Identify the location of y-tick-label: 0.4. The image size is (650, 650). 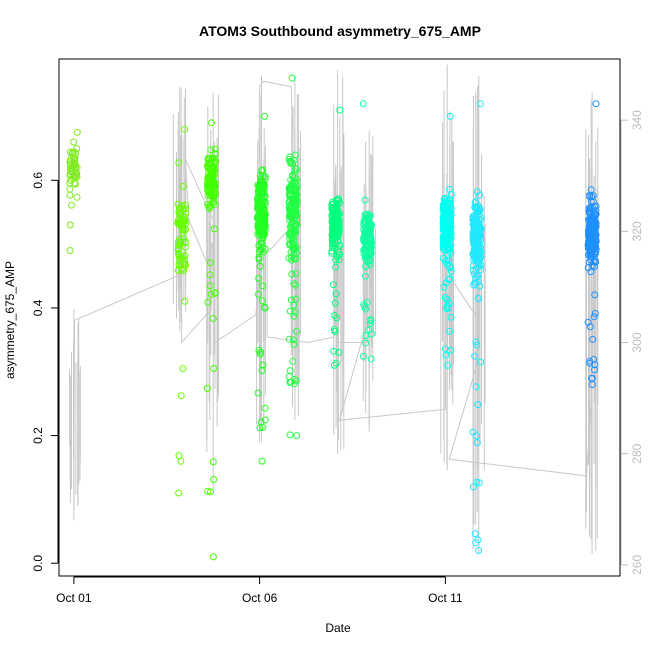
(38, 307).